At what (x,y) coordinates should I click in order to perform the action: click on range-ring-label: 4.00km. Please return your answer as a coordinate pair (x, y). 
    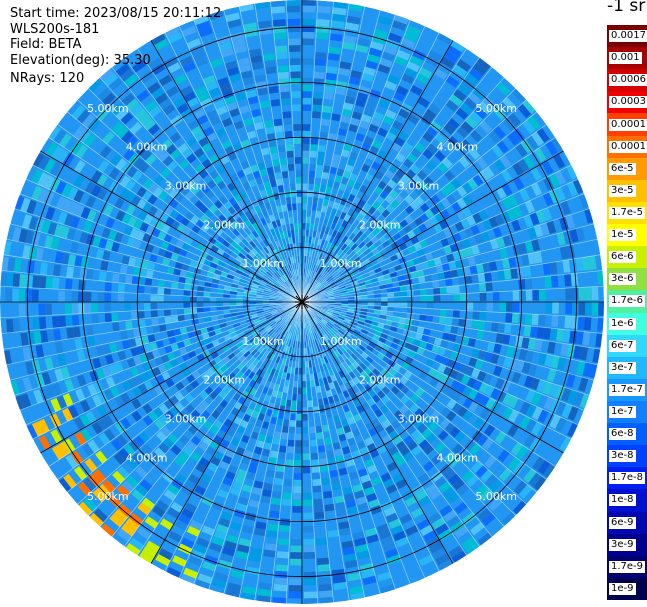
    Looking at the image, I should click on (147, 147).